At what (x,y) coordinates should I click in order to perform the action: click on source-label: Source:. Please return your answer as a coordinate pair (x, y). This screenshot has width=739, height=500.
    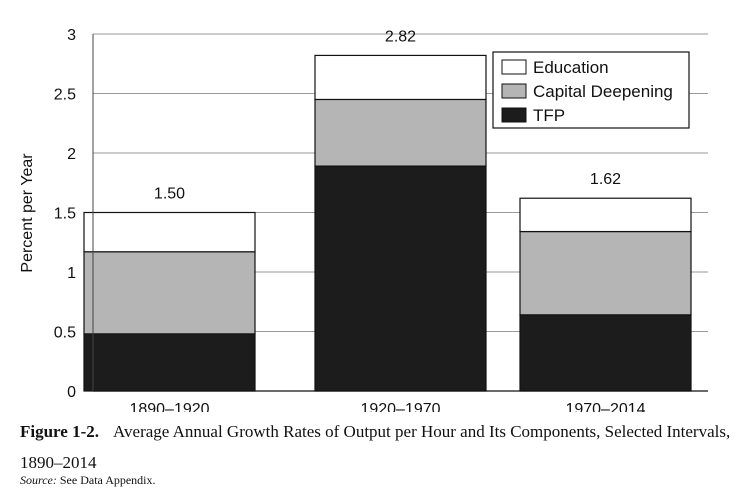
    Looking at the image, I should click on (38, 480).